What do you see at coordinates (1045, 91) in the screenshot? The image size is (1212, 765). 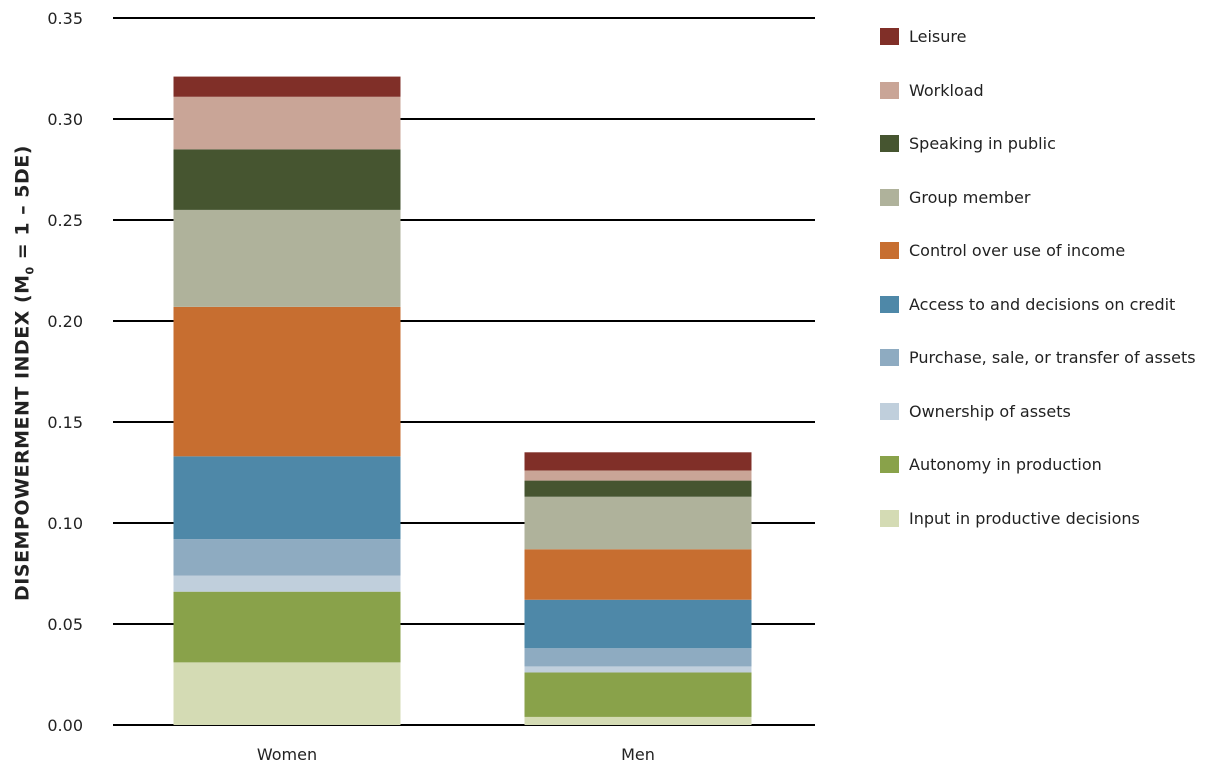 I see `legend-item: Workload` at bounding box center [1045, 91].